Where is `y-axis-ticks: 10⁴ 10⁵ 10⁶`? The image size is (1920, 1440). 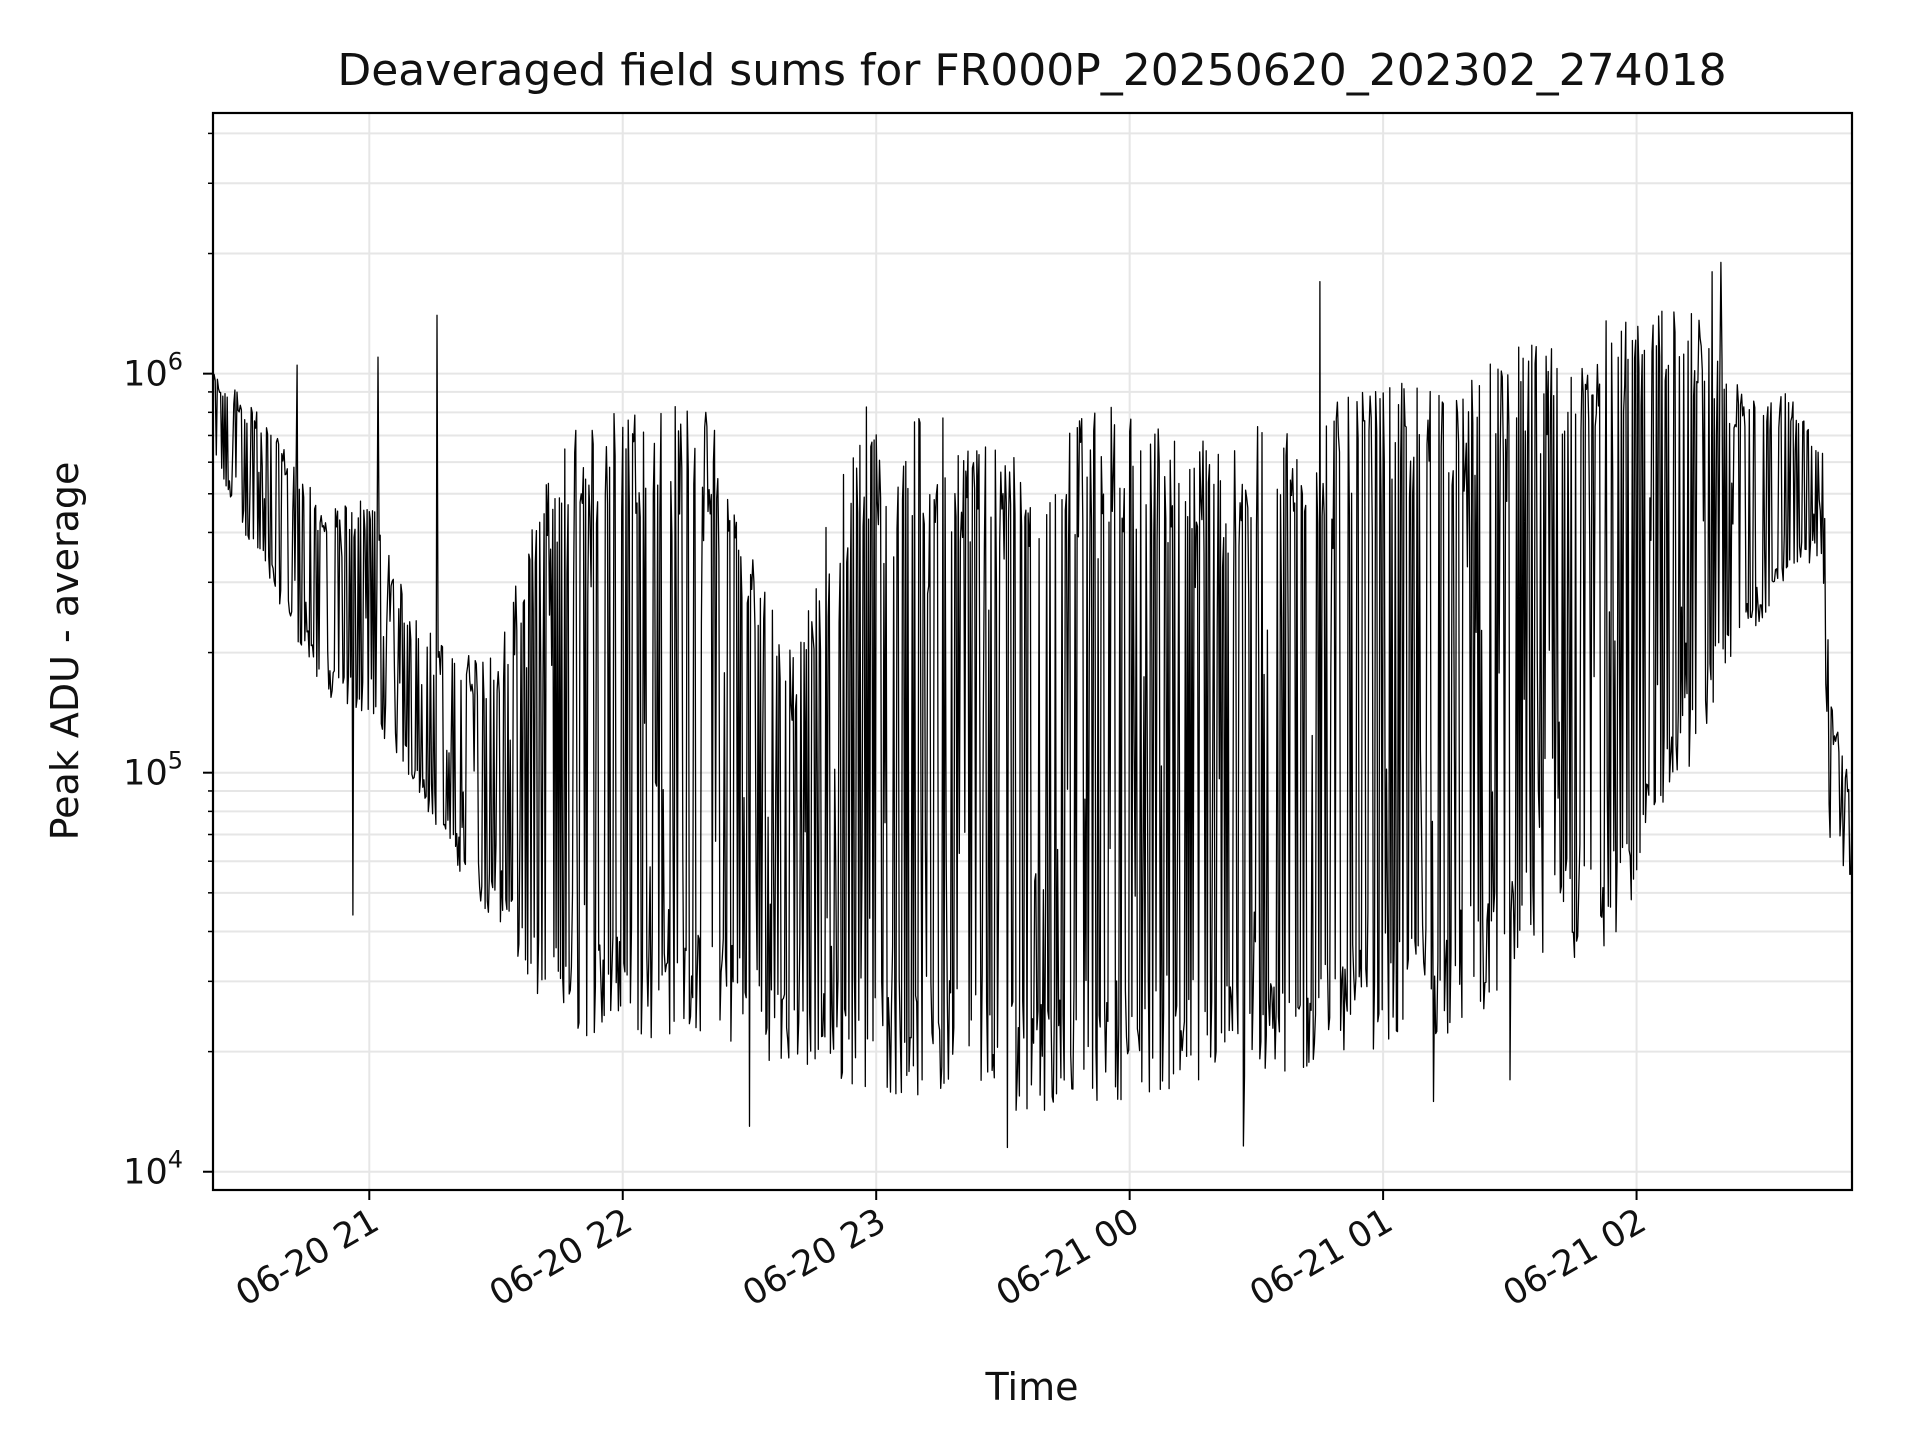 y-axis-ticks: 10⁴ 10⁵ 10⁶ is located at coordinates (168, 662).